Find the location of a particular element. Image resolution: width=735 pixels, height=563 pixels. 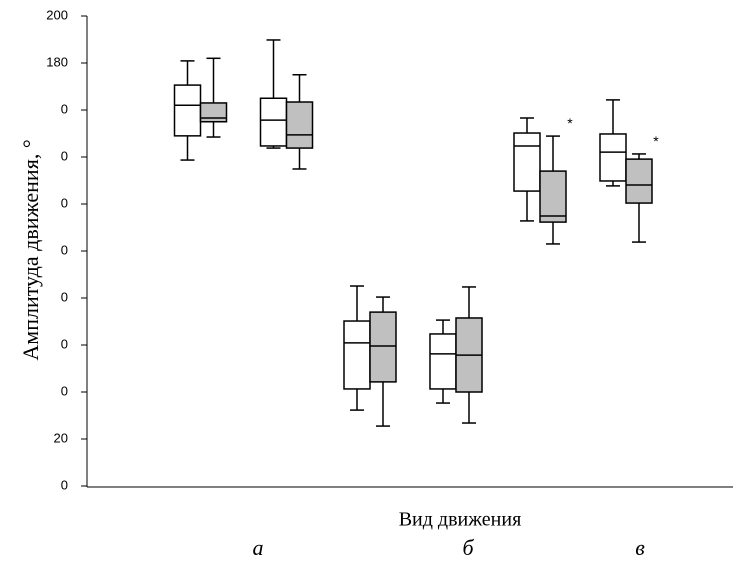

y-tick-label: 180 is located at coordinates (57, 61).